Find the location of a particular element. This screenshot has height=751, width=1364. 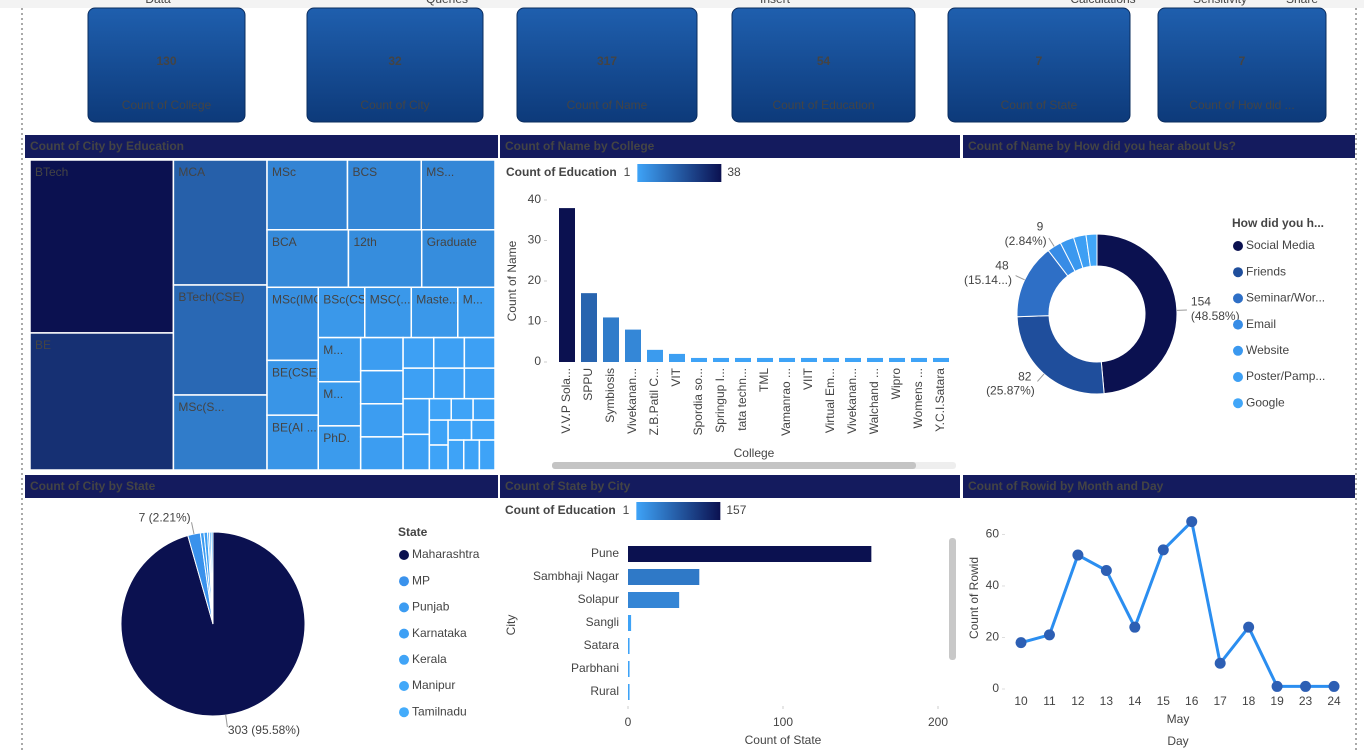

legend-label: Maharashtra is located at coordinates (446, 554).